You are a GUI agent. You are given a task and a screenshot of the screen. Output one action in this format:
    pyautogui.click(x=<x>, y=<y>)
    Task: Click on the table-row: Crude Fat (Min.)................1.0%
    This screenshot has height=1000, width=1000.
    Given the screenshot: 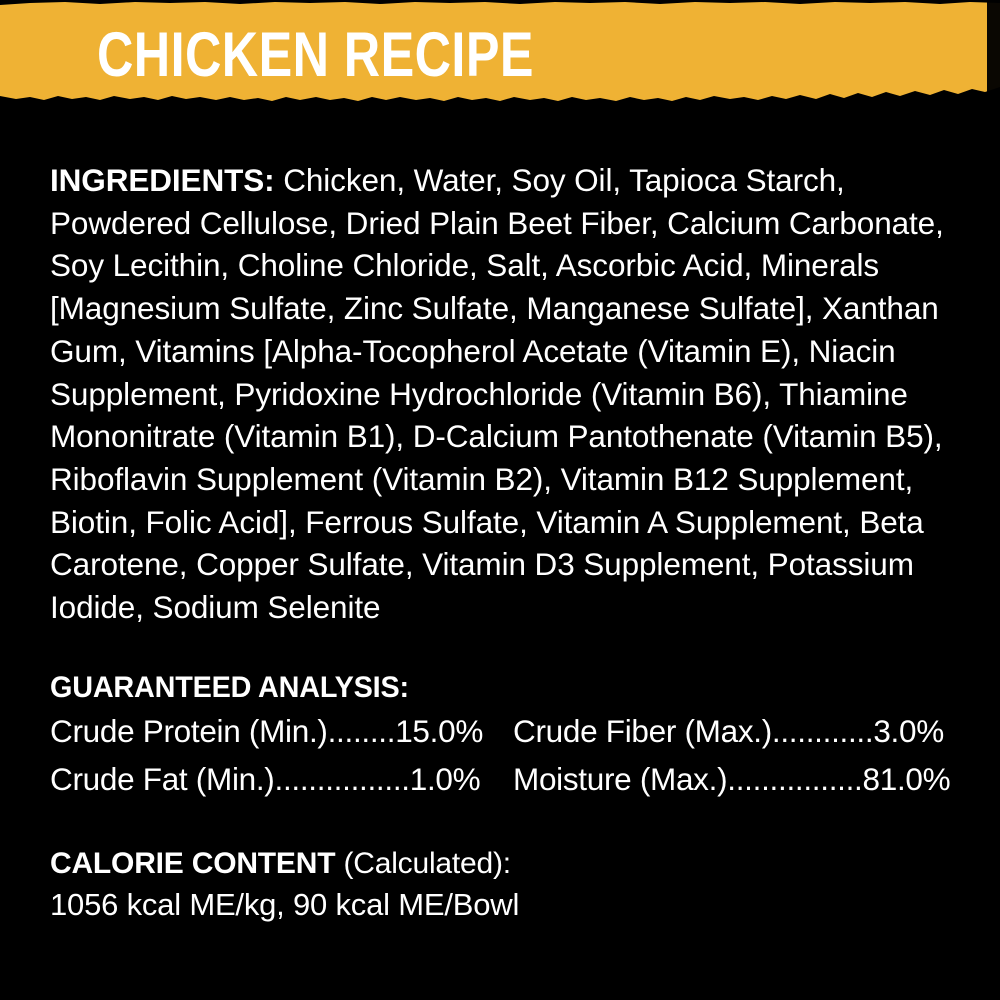 What is the action you would take?
    pyautogui.click(x=265, y=779)
    